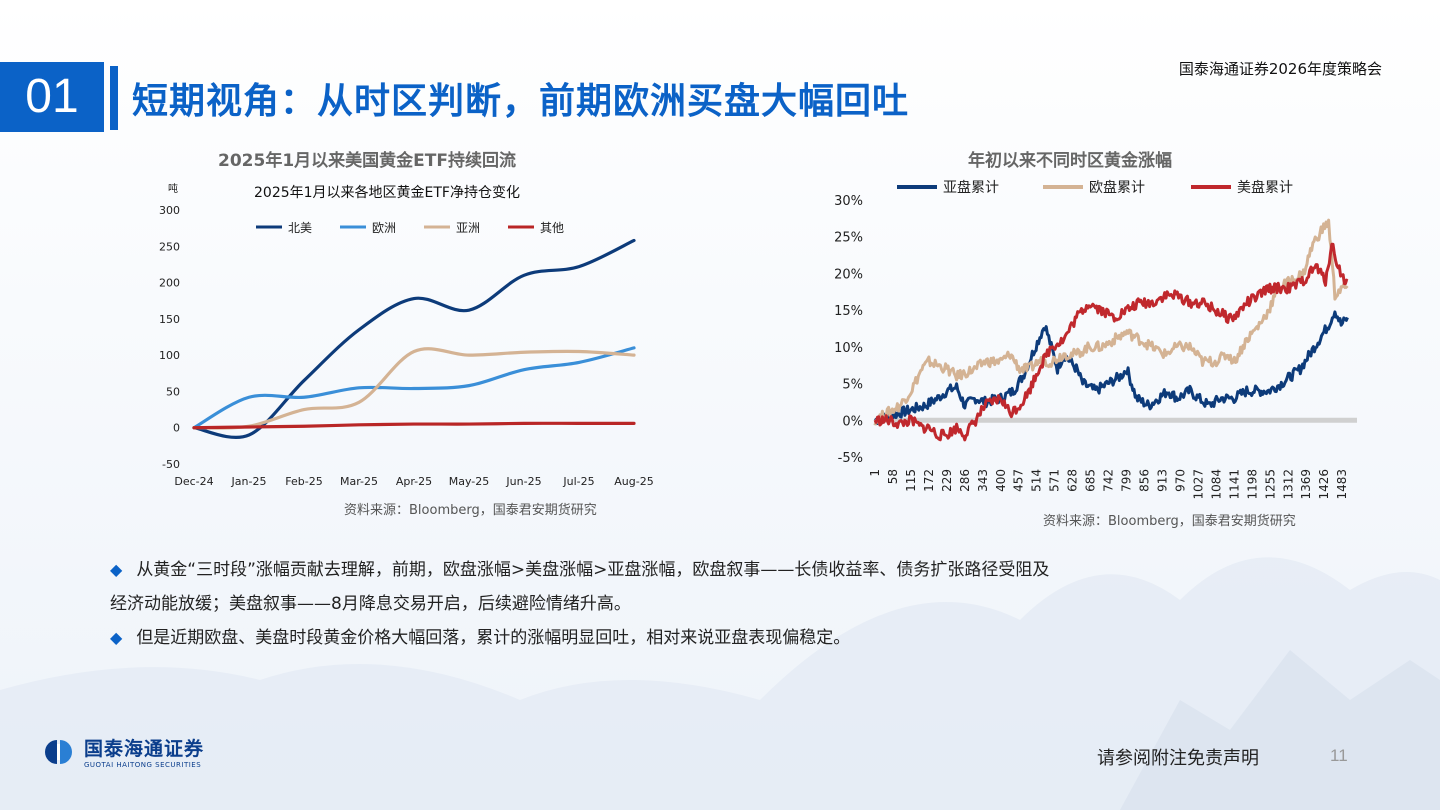  I want to click on left-y-tick-label: 150, so click(169, 319).